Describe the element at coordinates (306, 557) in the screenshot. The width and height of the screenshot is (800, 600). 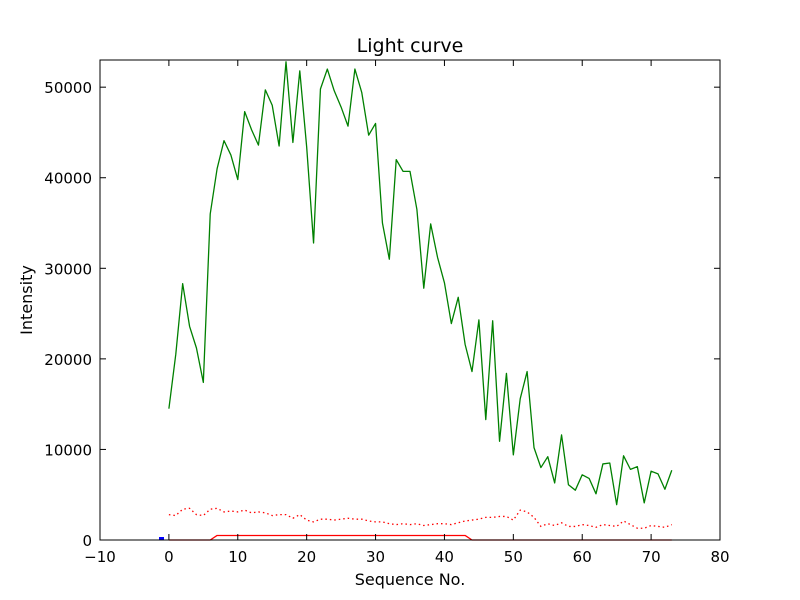
I see `x-tick-label: 20` at that location.